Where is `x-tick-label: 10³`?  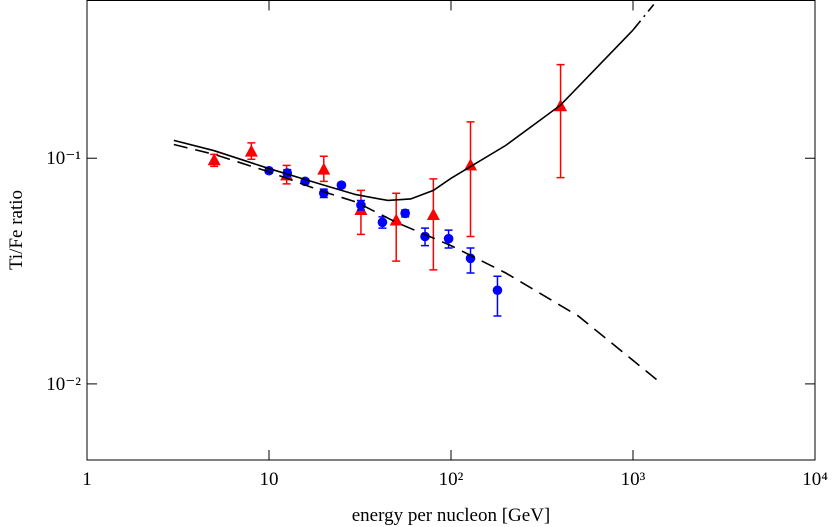
x-tick-label: 10³ is located at coordinates (633, 479).